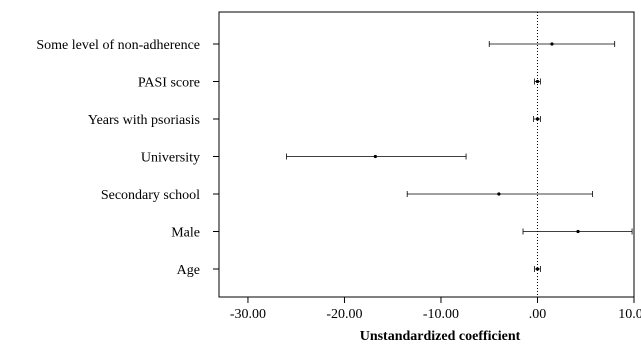  What do you see at coordinates (248, 314) in the screenshot?
I see `x-tick-label: -30.00` at bounding box center [248, 314].